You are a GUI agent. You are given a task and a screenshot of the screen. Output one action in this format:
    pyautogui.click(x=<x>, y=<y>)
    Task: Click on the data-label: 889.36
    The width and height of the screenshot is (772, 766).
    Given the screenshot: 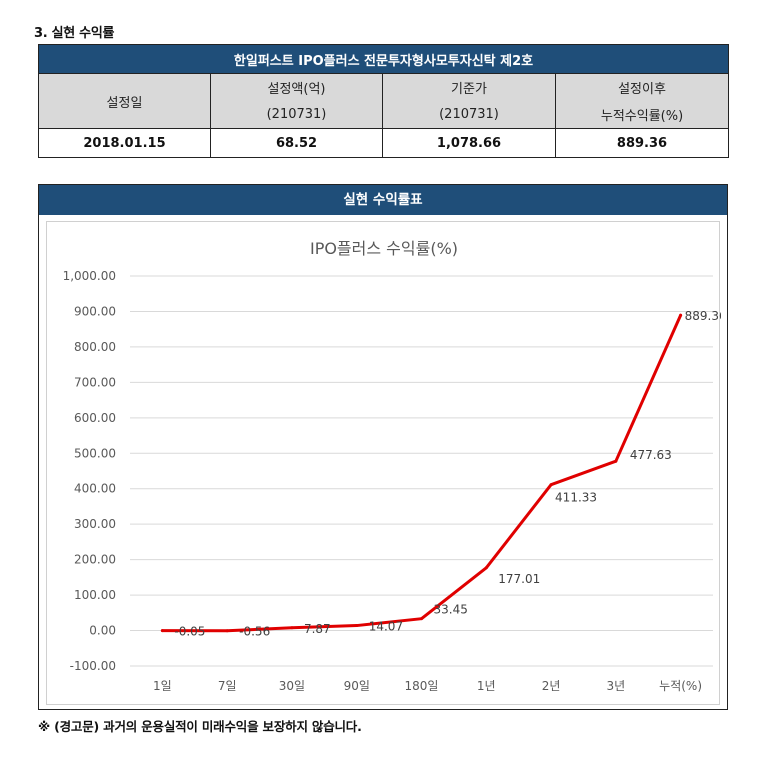 What is the action you would take?
    pyautogui.click(x=703, y=316)
    